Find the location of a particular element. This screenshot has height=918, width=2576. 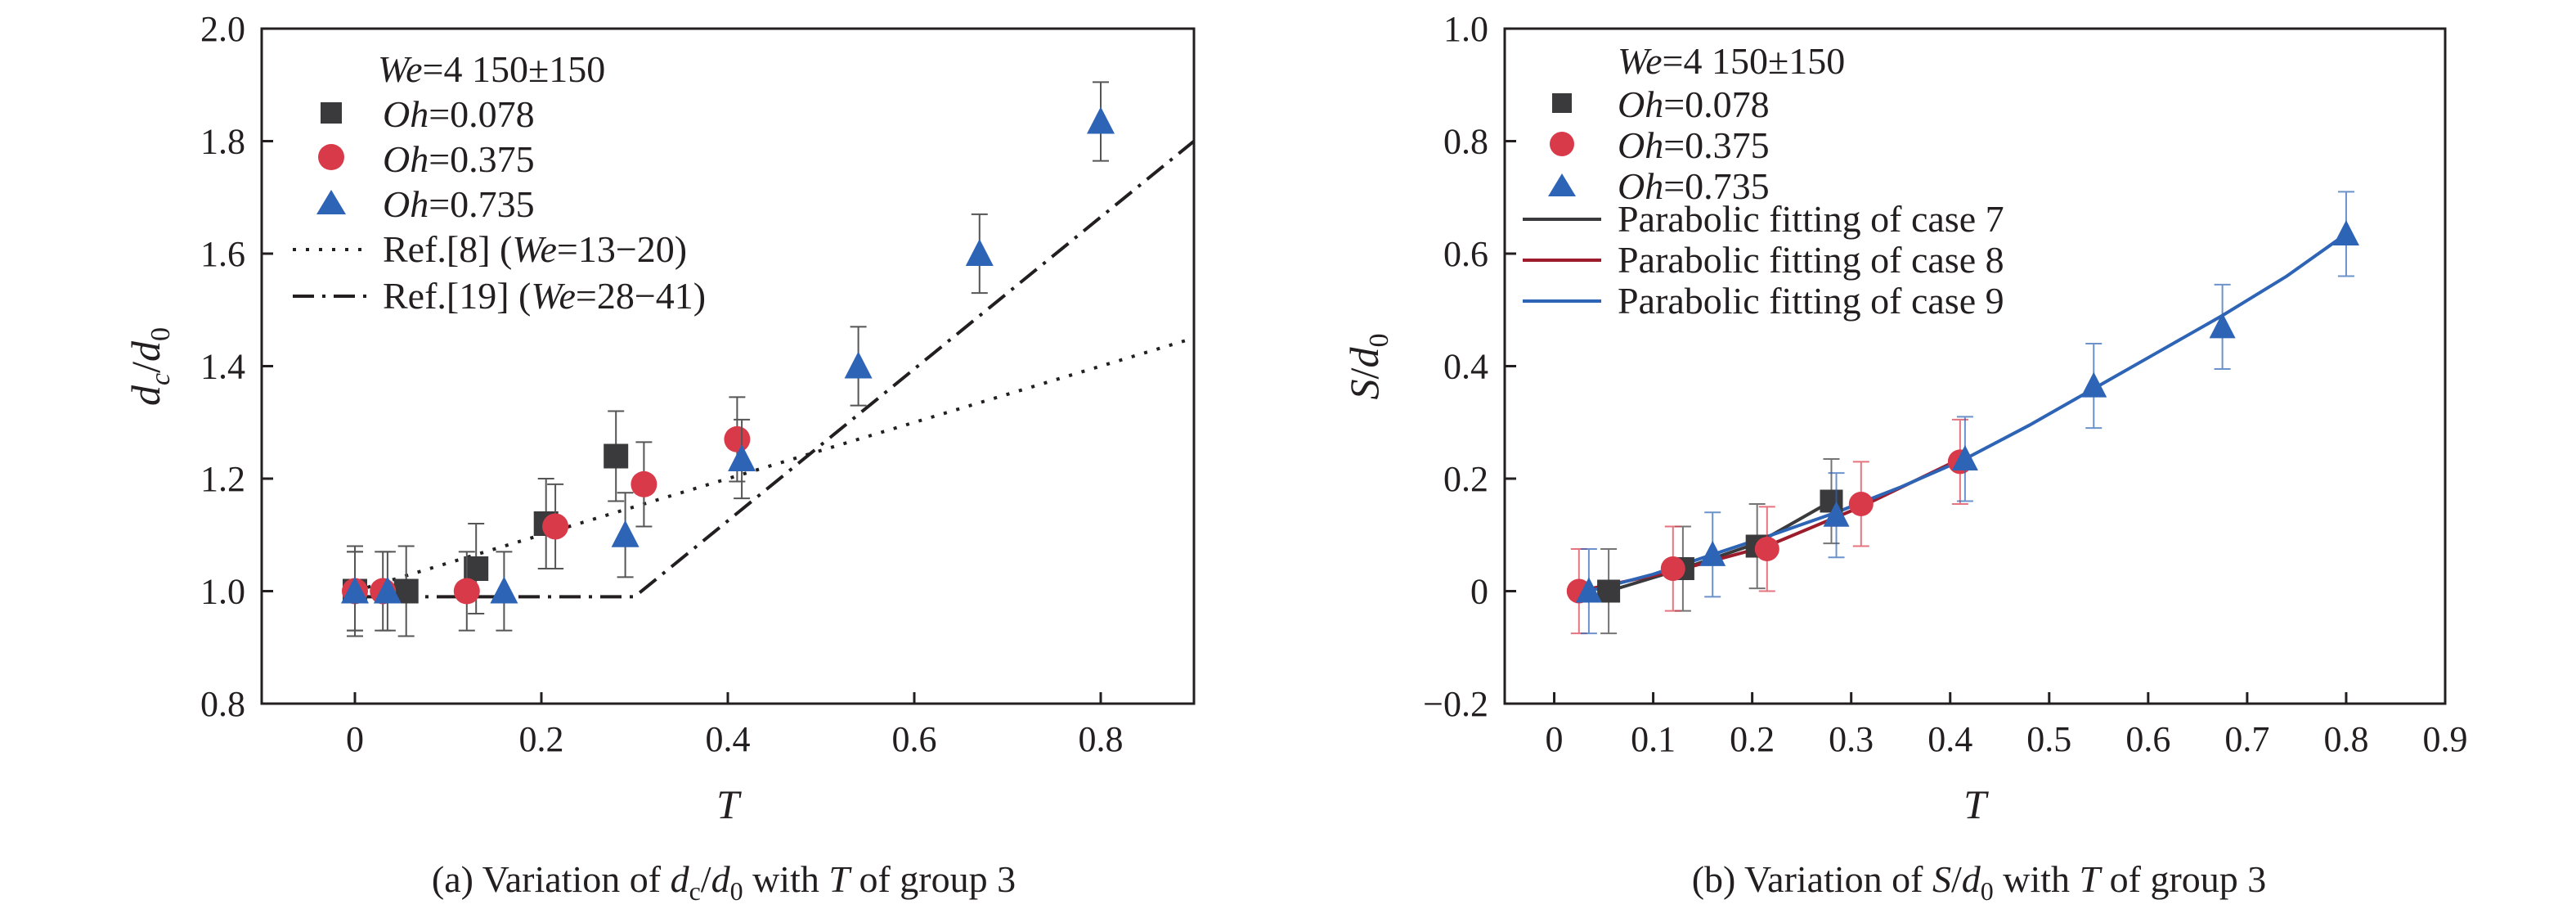

chart-a-legend-label-oh-0078: Oh=0.078 is located at coordinates (459, 114).